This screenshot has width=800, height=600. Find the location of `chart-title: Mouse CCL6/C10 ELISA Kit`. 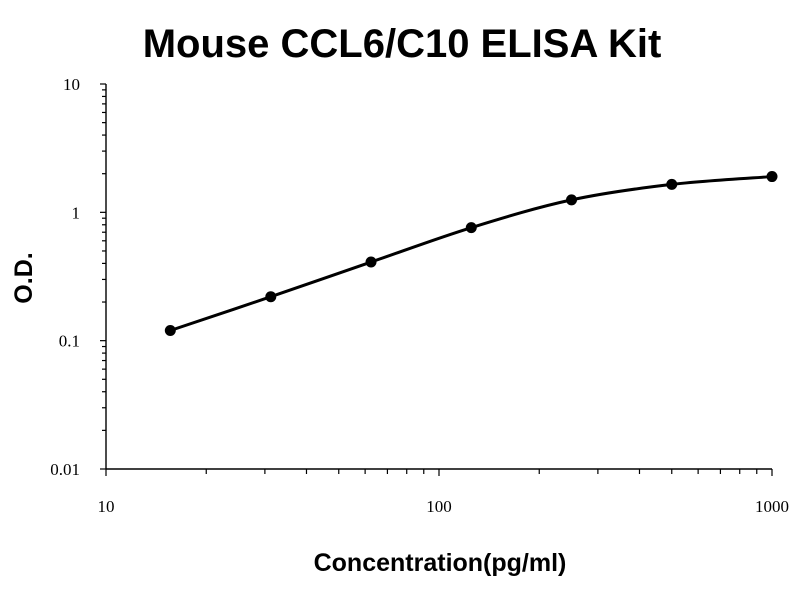

chart-title: Mouse CCL6/C10 ELISA Kit is located at coordinates (402, 44).